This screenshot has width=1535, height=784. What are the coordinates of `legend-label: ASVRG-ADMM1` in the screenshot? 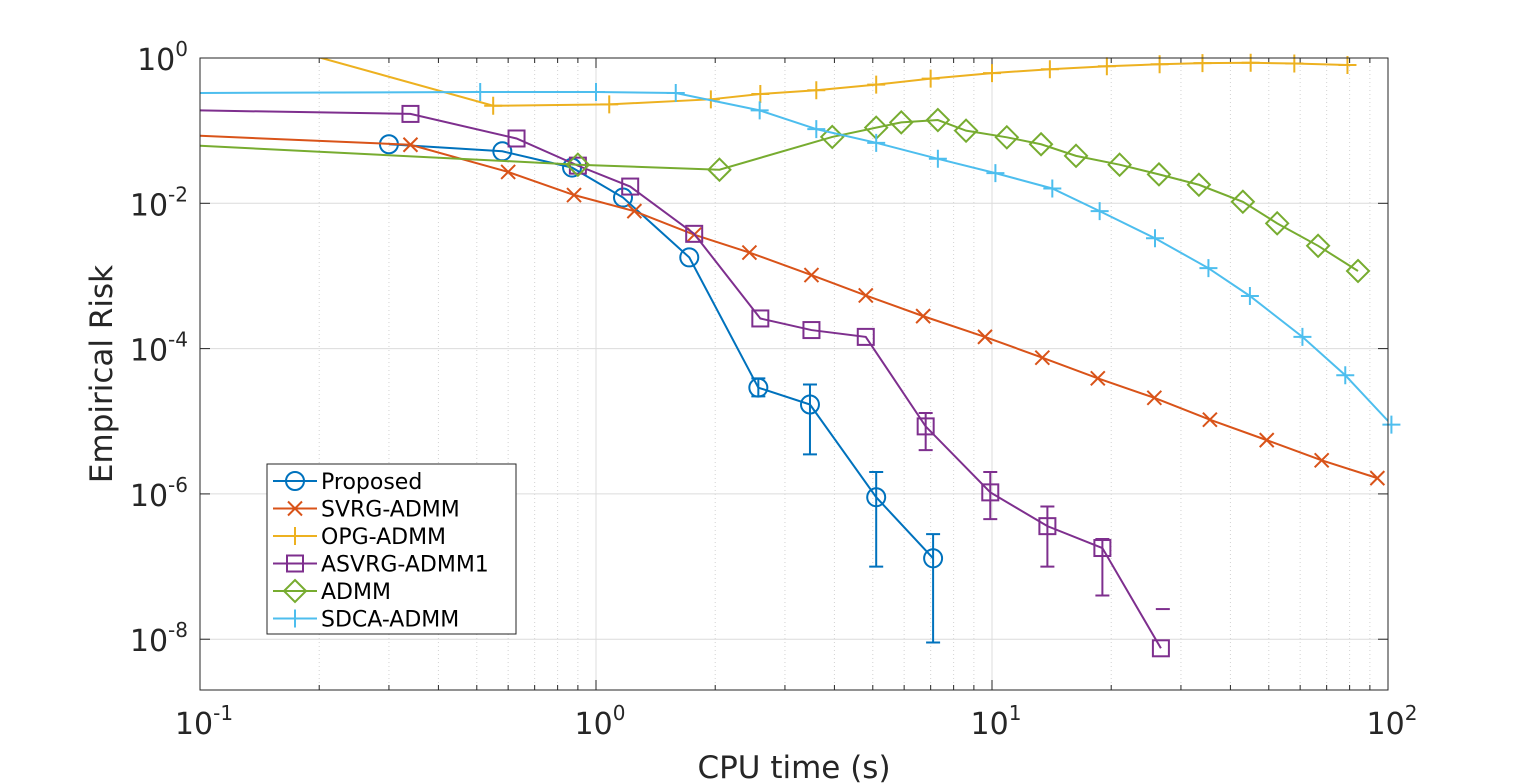 It's located at (405, 565).